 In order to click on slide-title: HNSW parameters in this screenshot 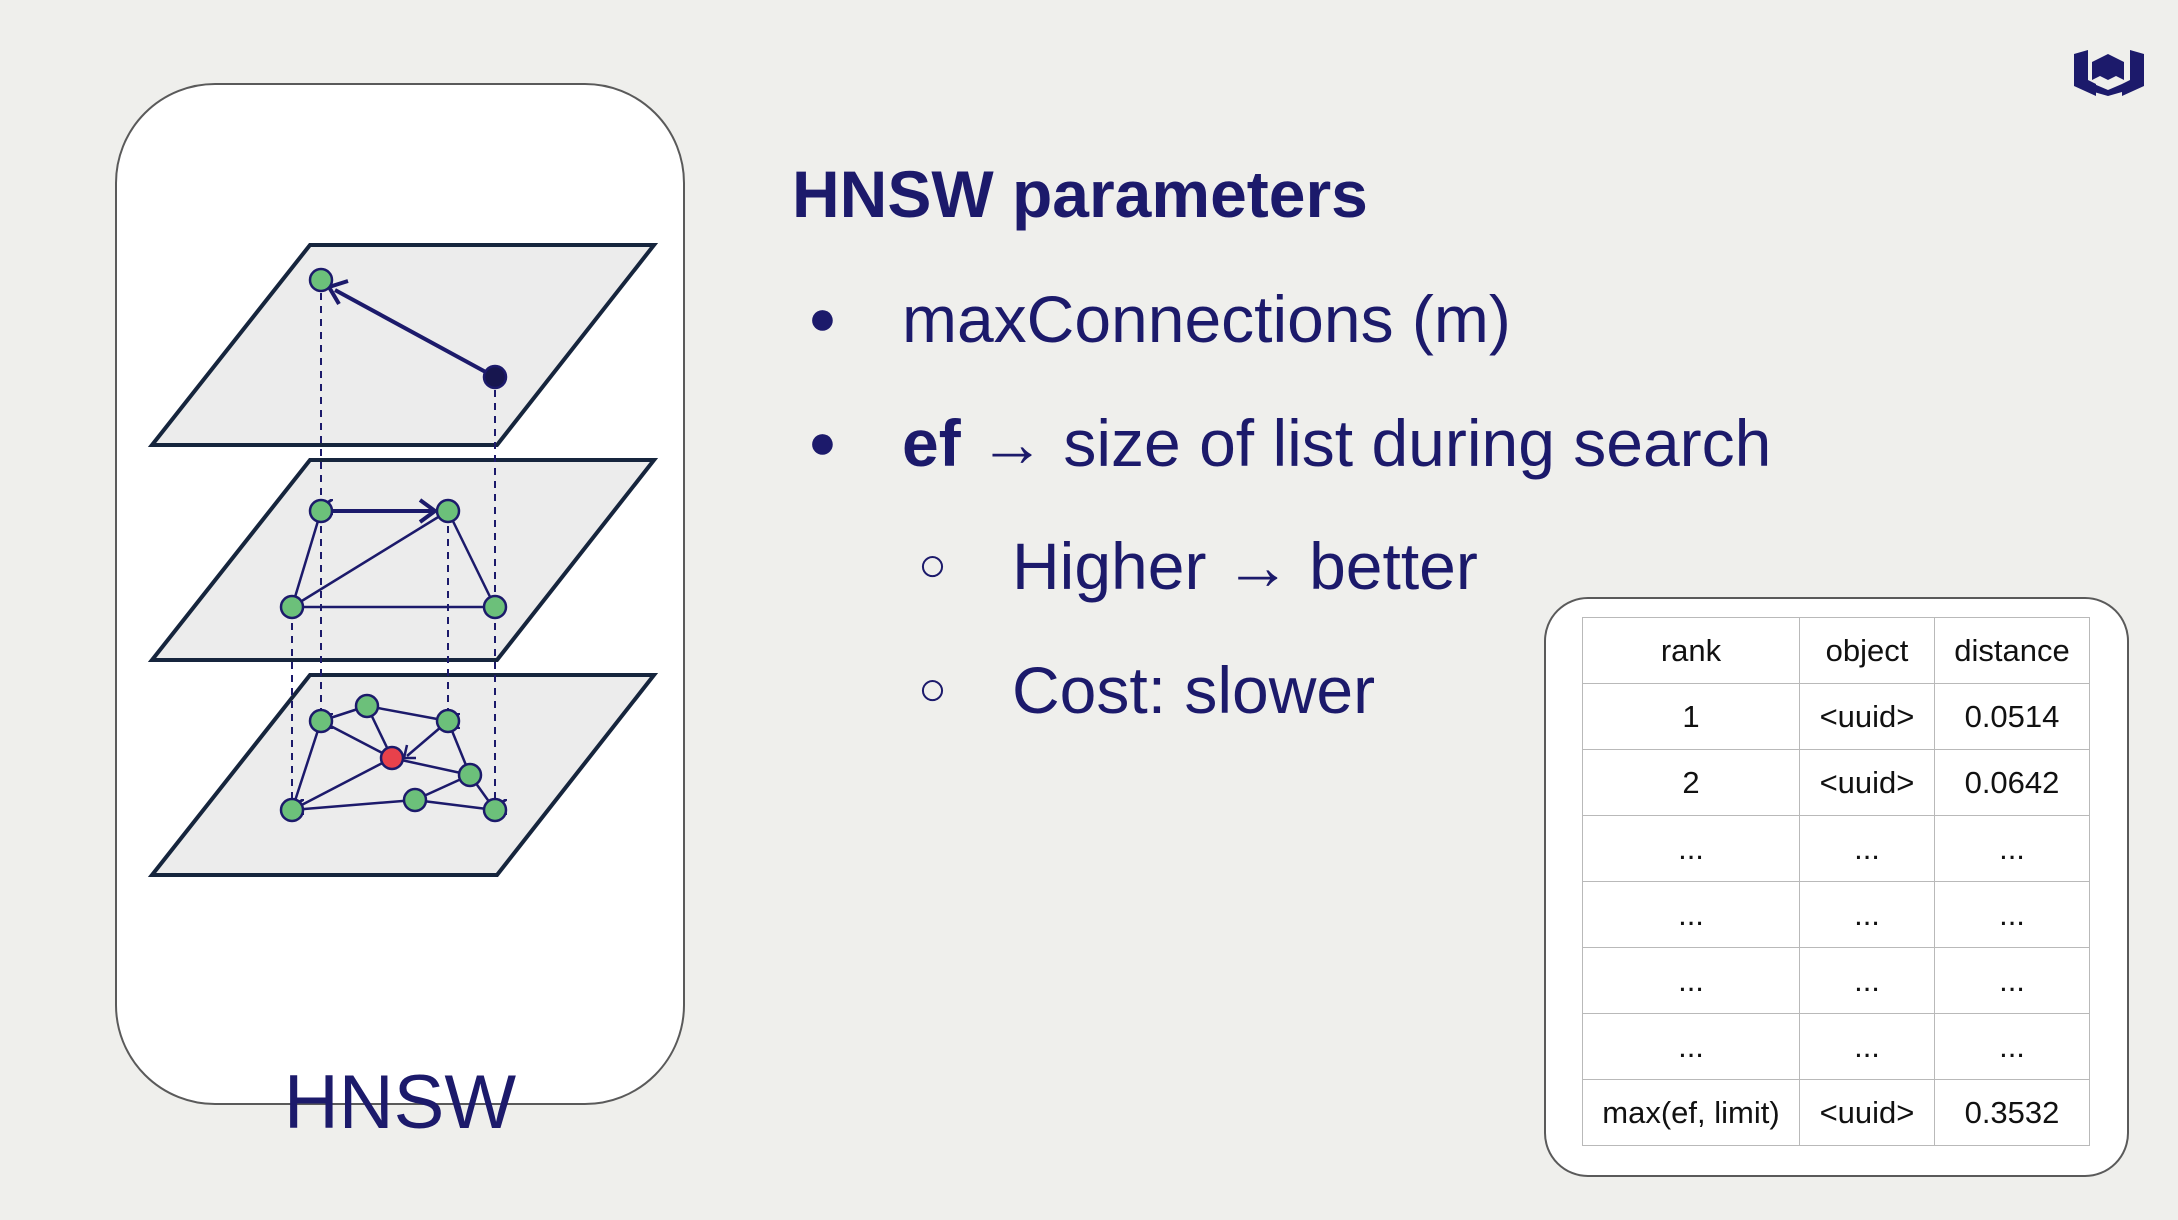, I will do `click(1080, 194)`.